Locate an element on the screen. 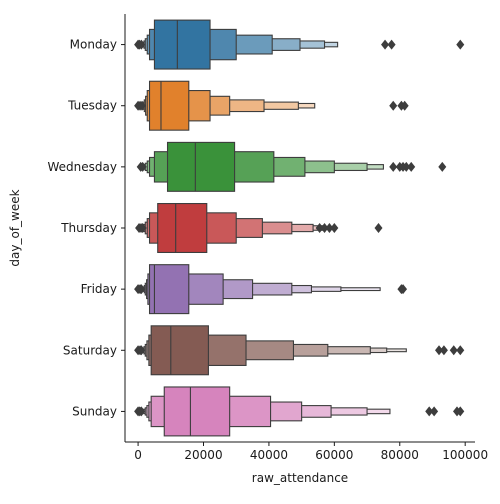 This screenshot has height=504, width=500. y-tick-label: Monday is located at coordinates (93, 45).